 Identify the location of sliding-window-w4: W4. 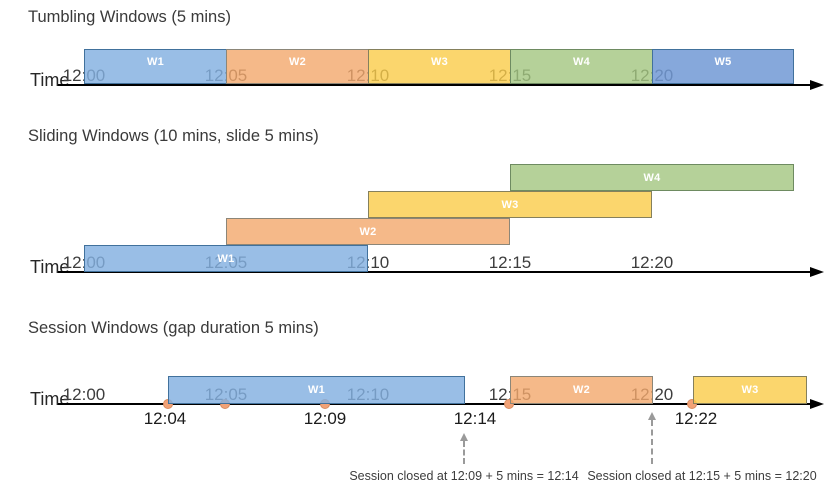
(652, 177).